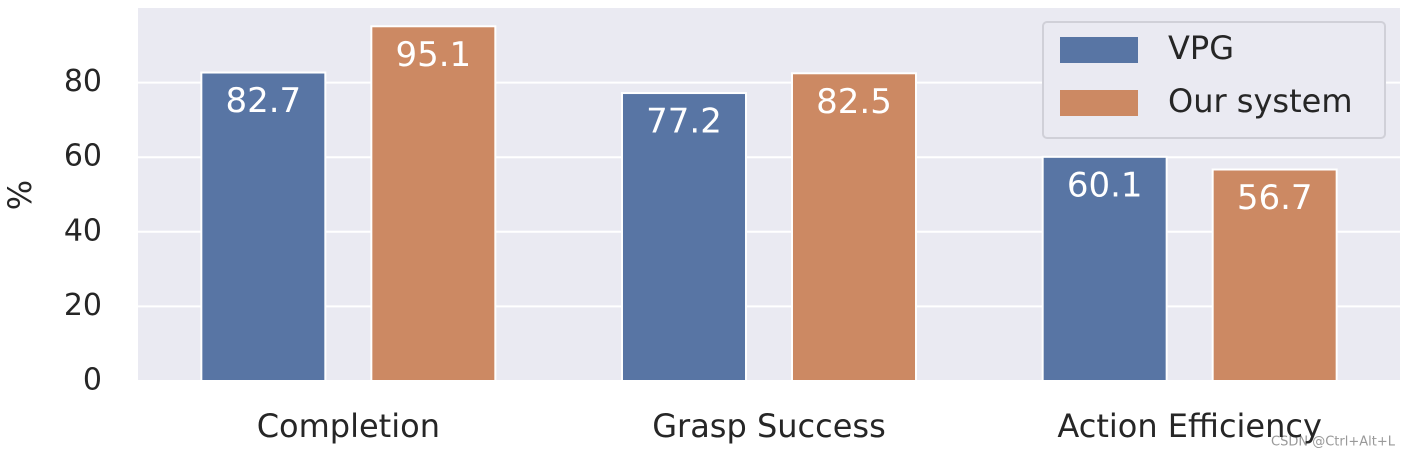 The height and width of the screenshot is (461, 1409). I want to click on legend-label: Our system, so click(1260, 101).